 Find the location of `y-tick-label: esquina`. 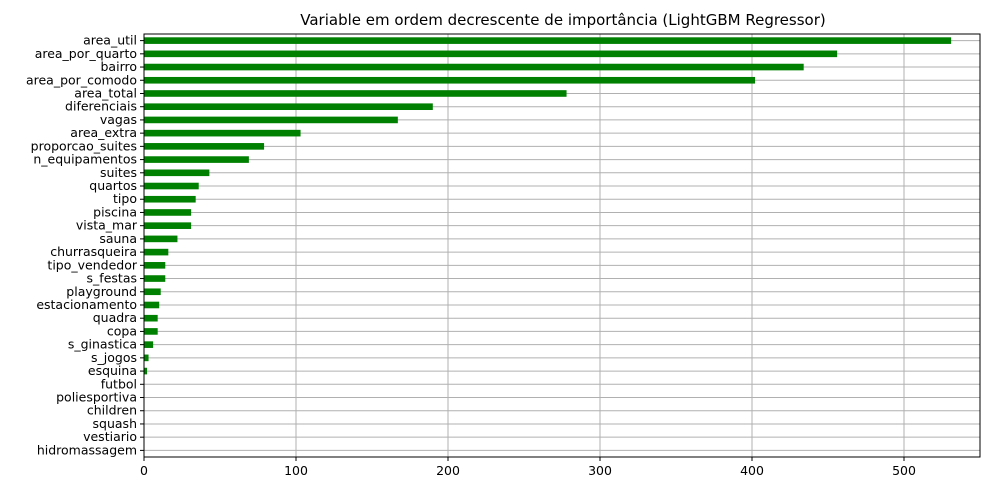

y-tick-label: esquina is located at coordinates (112, 370).